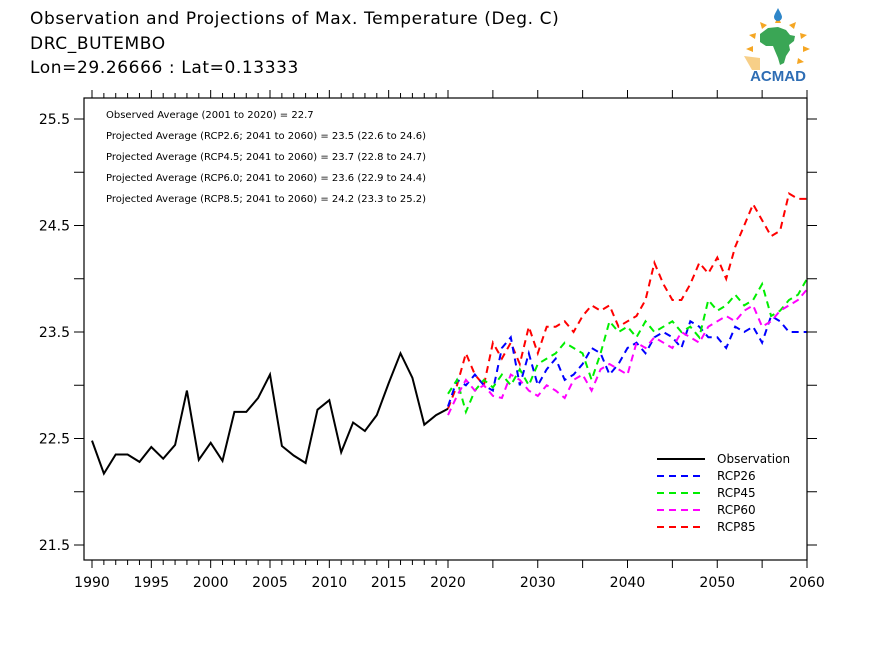 The height and width of the screenshot is (659, 879). I want to click on africa-map-icon, so click(777, 46).